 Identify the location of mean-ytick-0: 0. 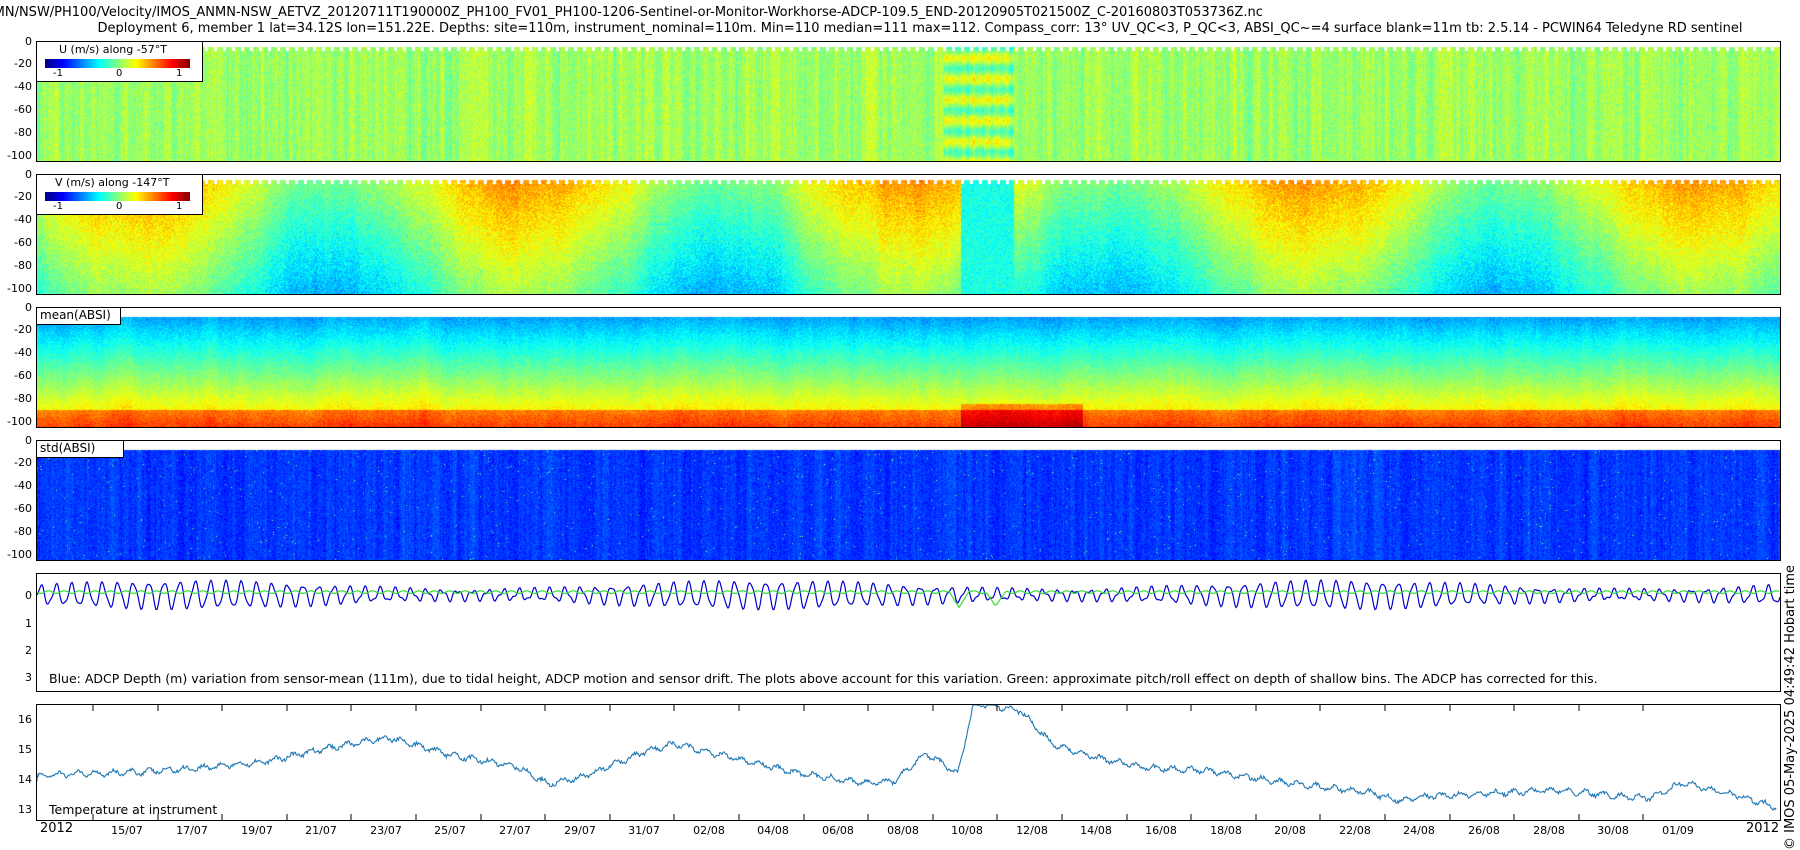
(28, 307).